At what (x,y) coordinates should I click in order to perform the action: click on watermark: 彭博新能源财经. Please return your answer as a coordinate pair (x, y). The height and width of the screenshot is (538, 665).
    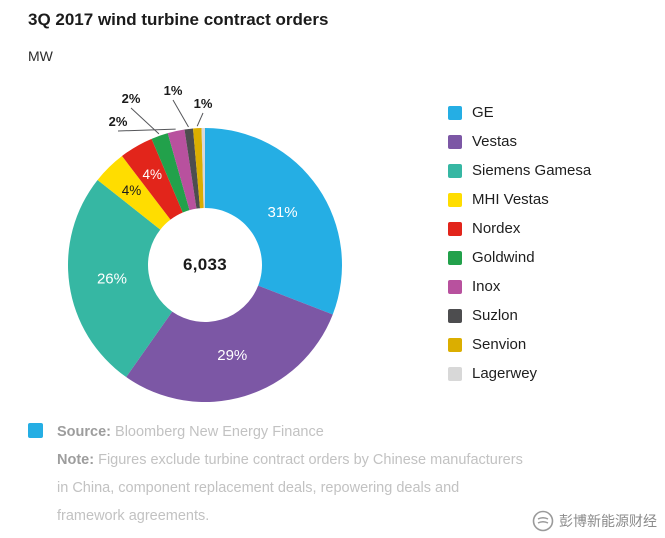
    Looking at the image, I should click on (594, 521).